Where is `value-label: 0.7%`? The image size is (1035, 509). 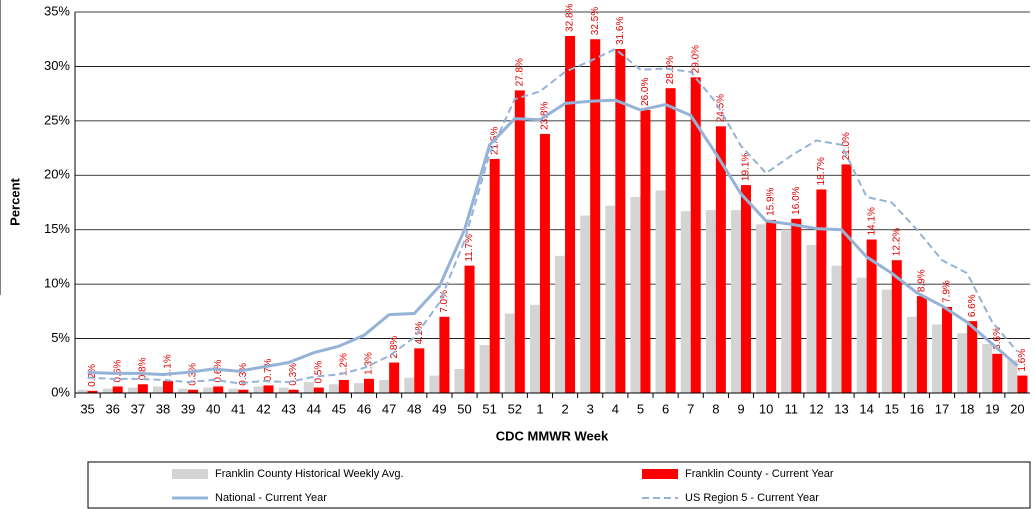 value-label: 0.7% is located at coordinates (268, 369).